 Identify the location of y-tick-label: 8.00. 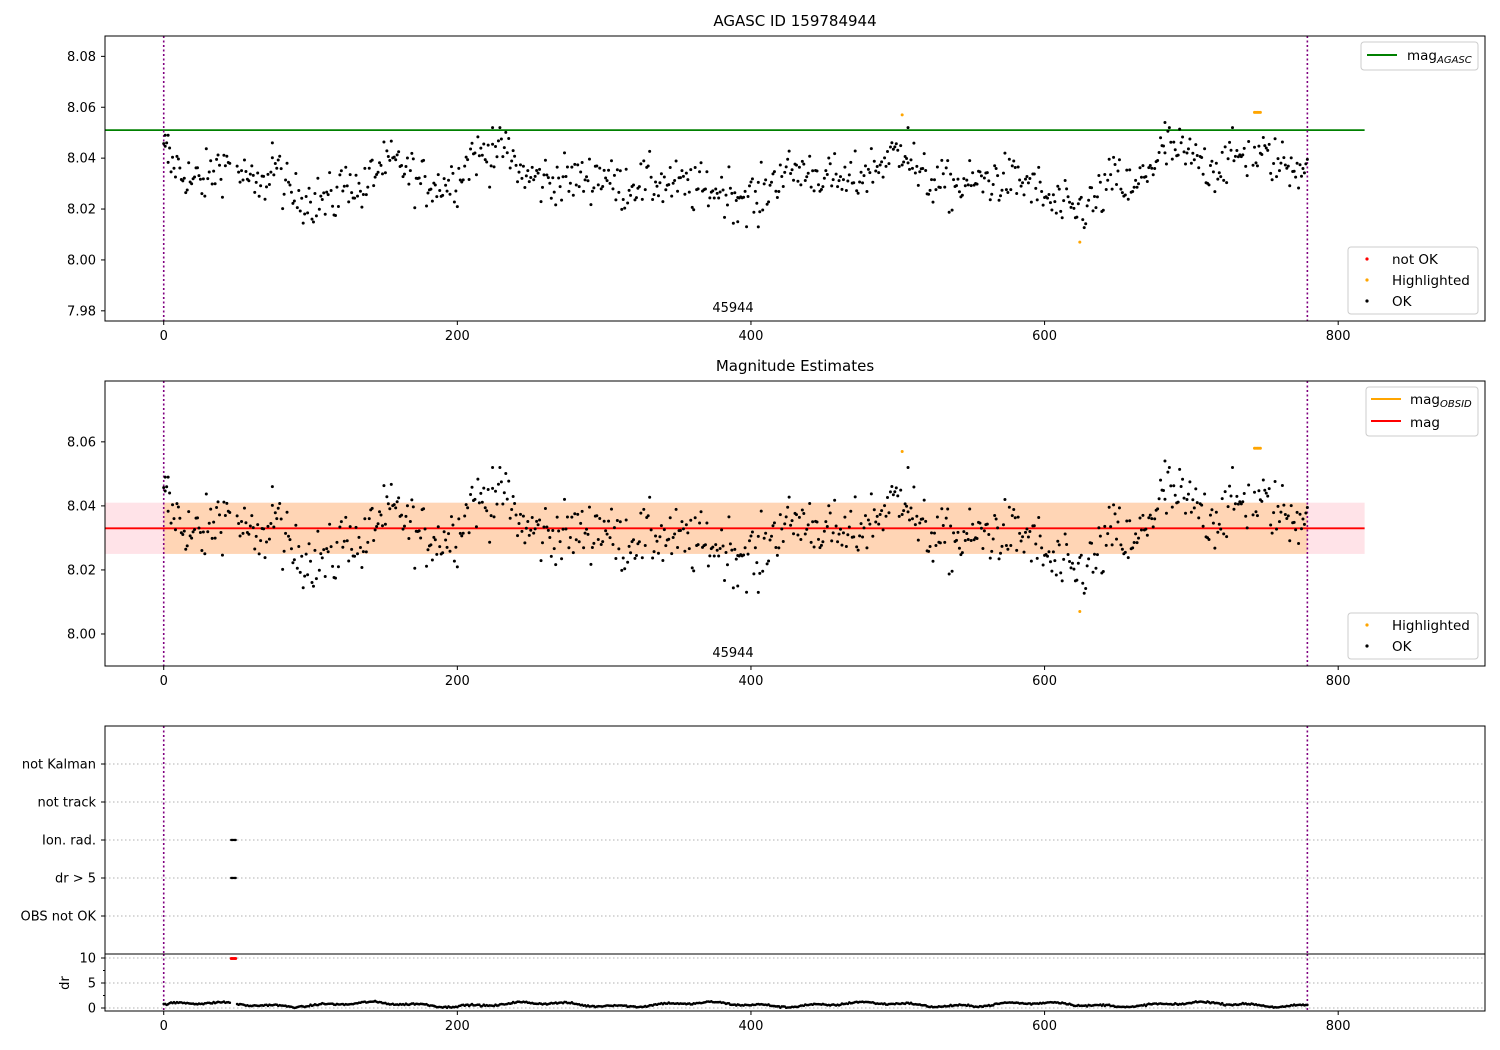
(81, 260).